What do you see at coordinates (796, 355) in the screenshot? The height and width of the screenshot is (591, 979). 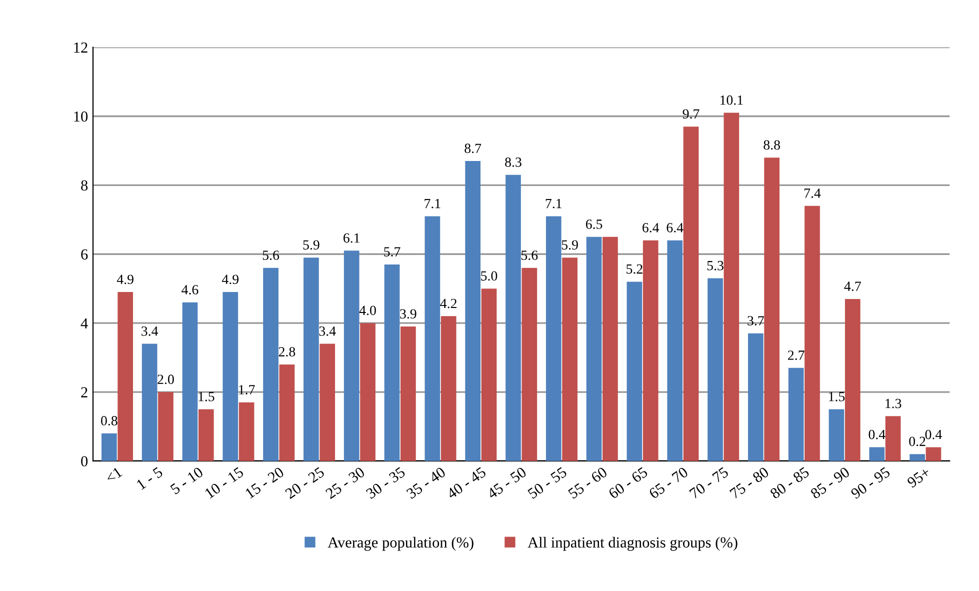 I see `data-label: 2.7` at bounding box center [796, 355].